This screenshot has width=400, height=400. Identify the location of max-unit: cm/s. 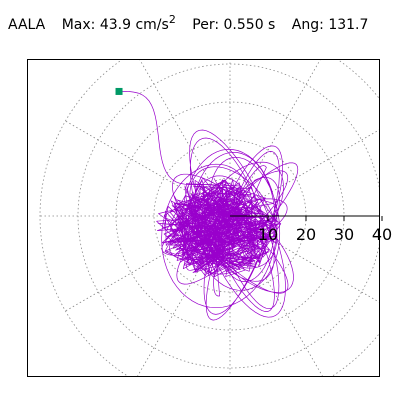
(152, 25).